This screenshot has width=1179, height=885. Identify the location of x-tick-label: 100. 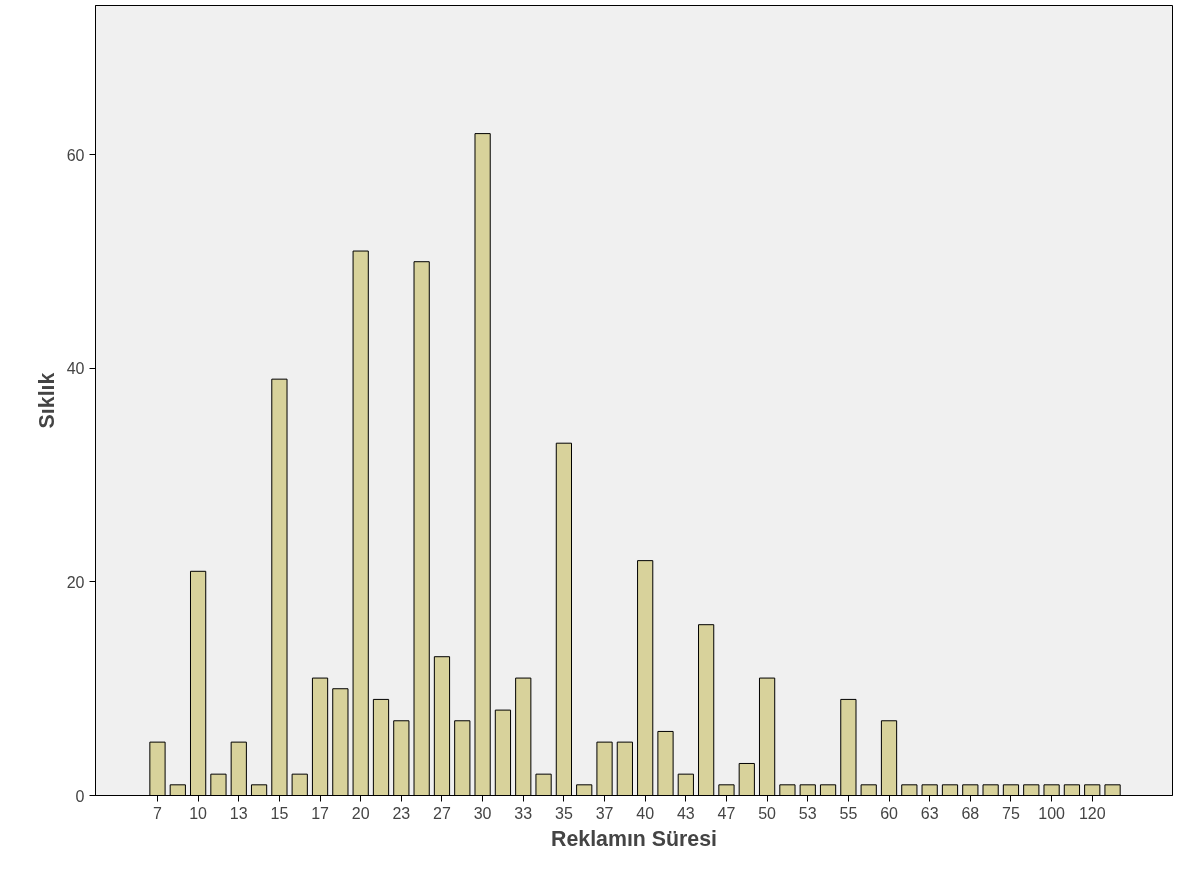
(1052, 813).